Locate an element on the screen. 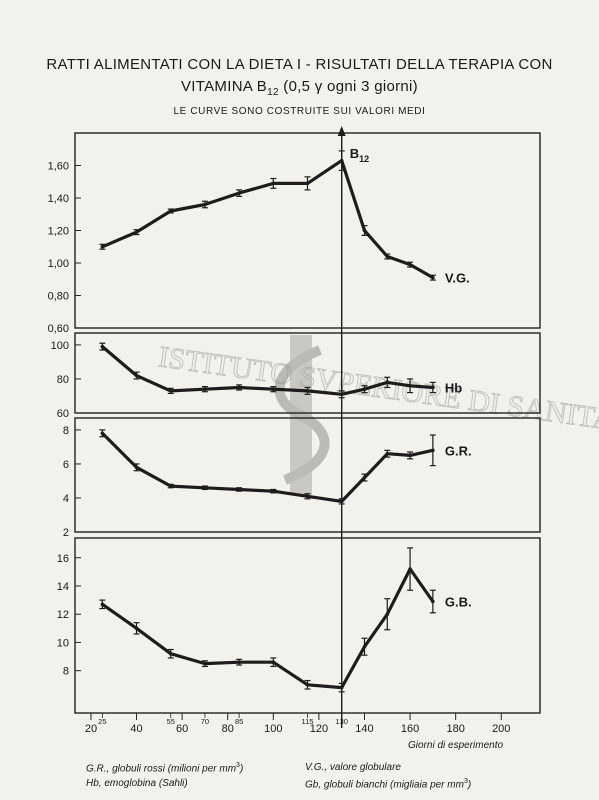 This screenshot has height=800, width=599. y-tick-label: 0,80 is located at coordinates (58, 297).